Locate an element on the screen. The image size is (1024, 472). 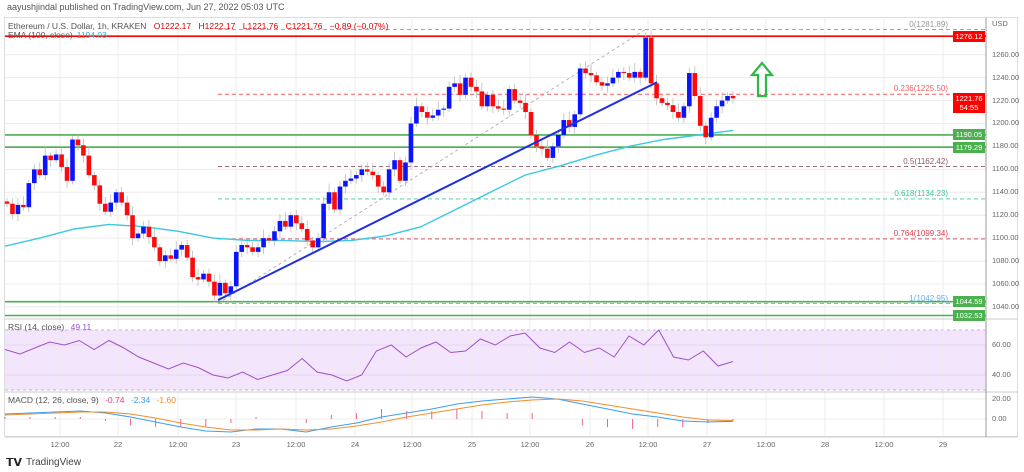
ema-legend: EMA (100, close) 1194.03 is located at coordinates (57, 35).